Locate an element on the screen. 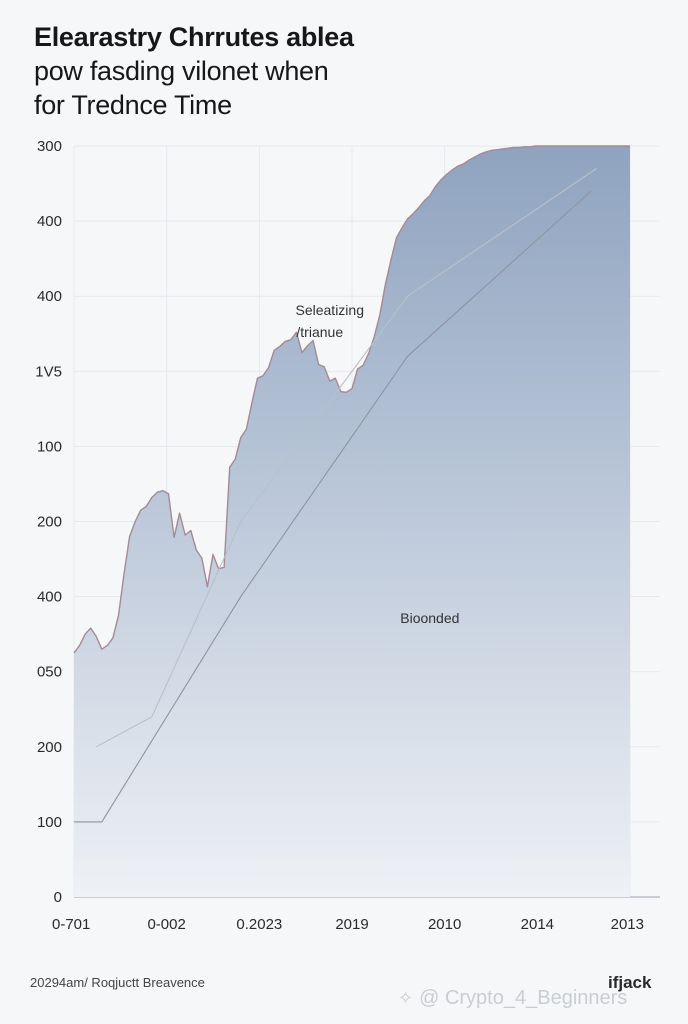  x-tick-label: 2019 is located at coordinates (351, 924).